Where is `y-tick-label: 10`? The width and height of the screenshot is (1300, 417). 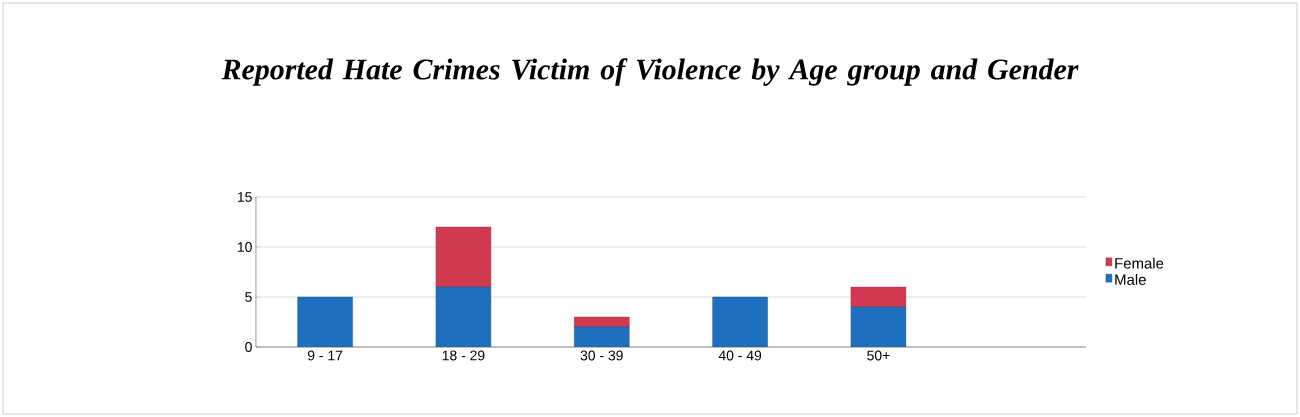
y-tick-label: 10 is located at coordinates (244, 247).